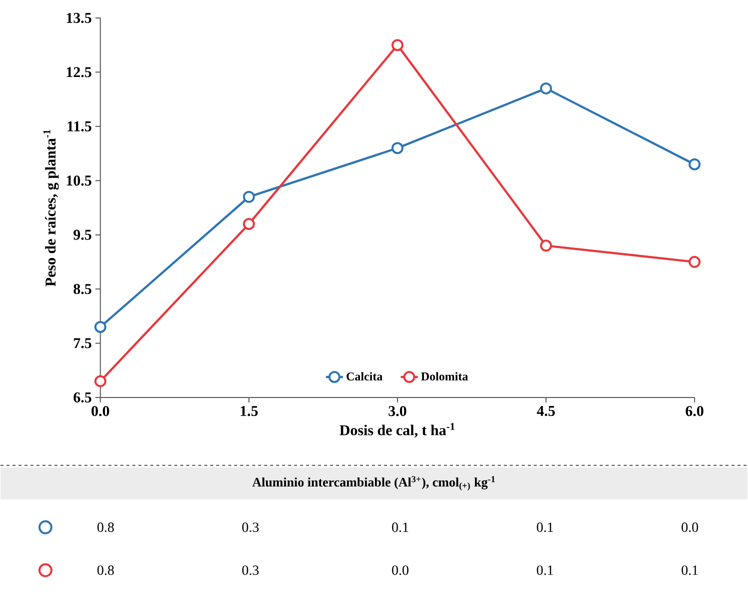  What do you see at coordinates (444, 376) in the screenshot?
I see `legend-label: Dolomita` at bounding box center [444, 376].